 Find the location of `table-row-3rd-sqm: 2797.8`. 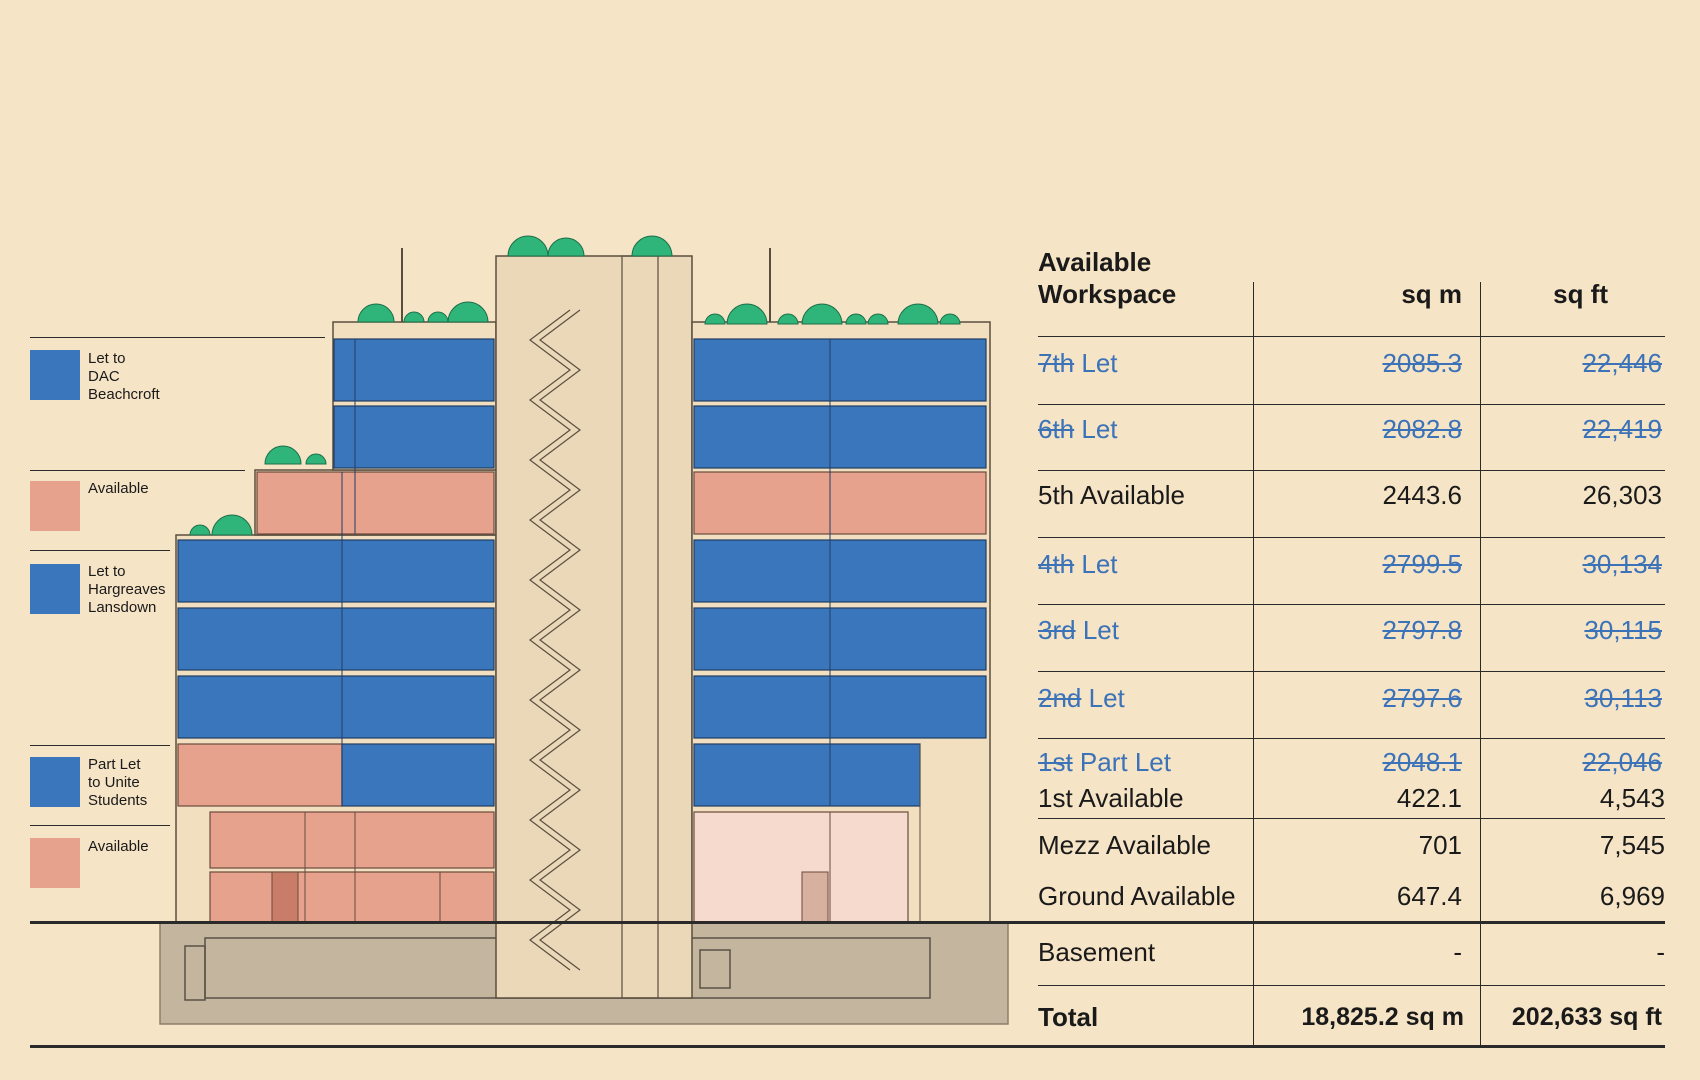

table-row-3rd-sqm: 2797.8 is located at coordinates (1422, 630).